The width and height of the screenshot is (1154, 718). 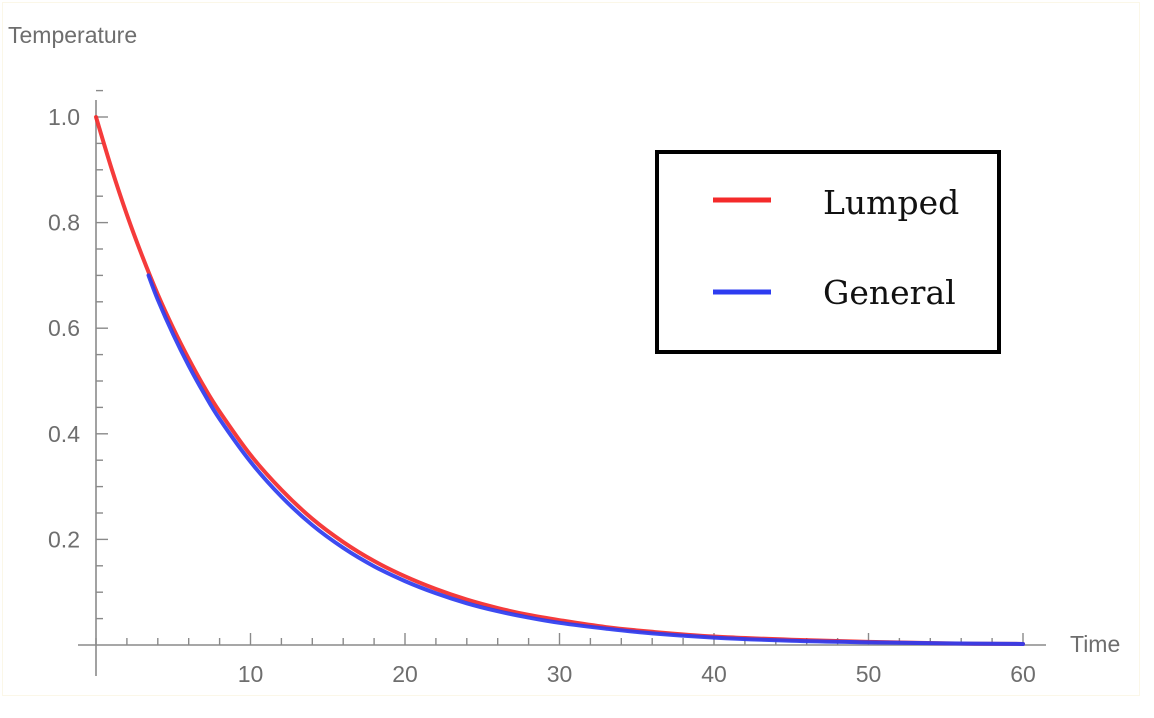 What do you see at coordinates (889, 292) in the screenshot?
I see `legend-label-general: General` at bounding box center [889, 292].